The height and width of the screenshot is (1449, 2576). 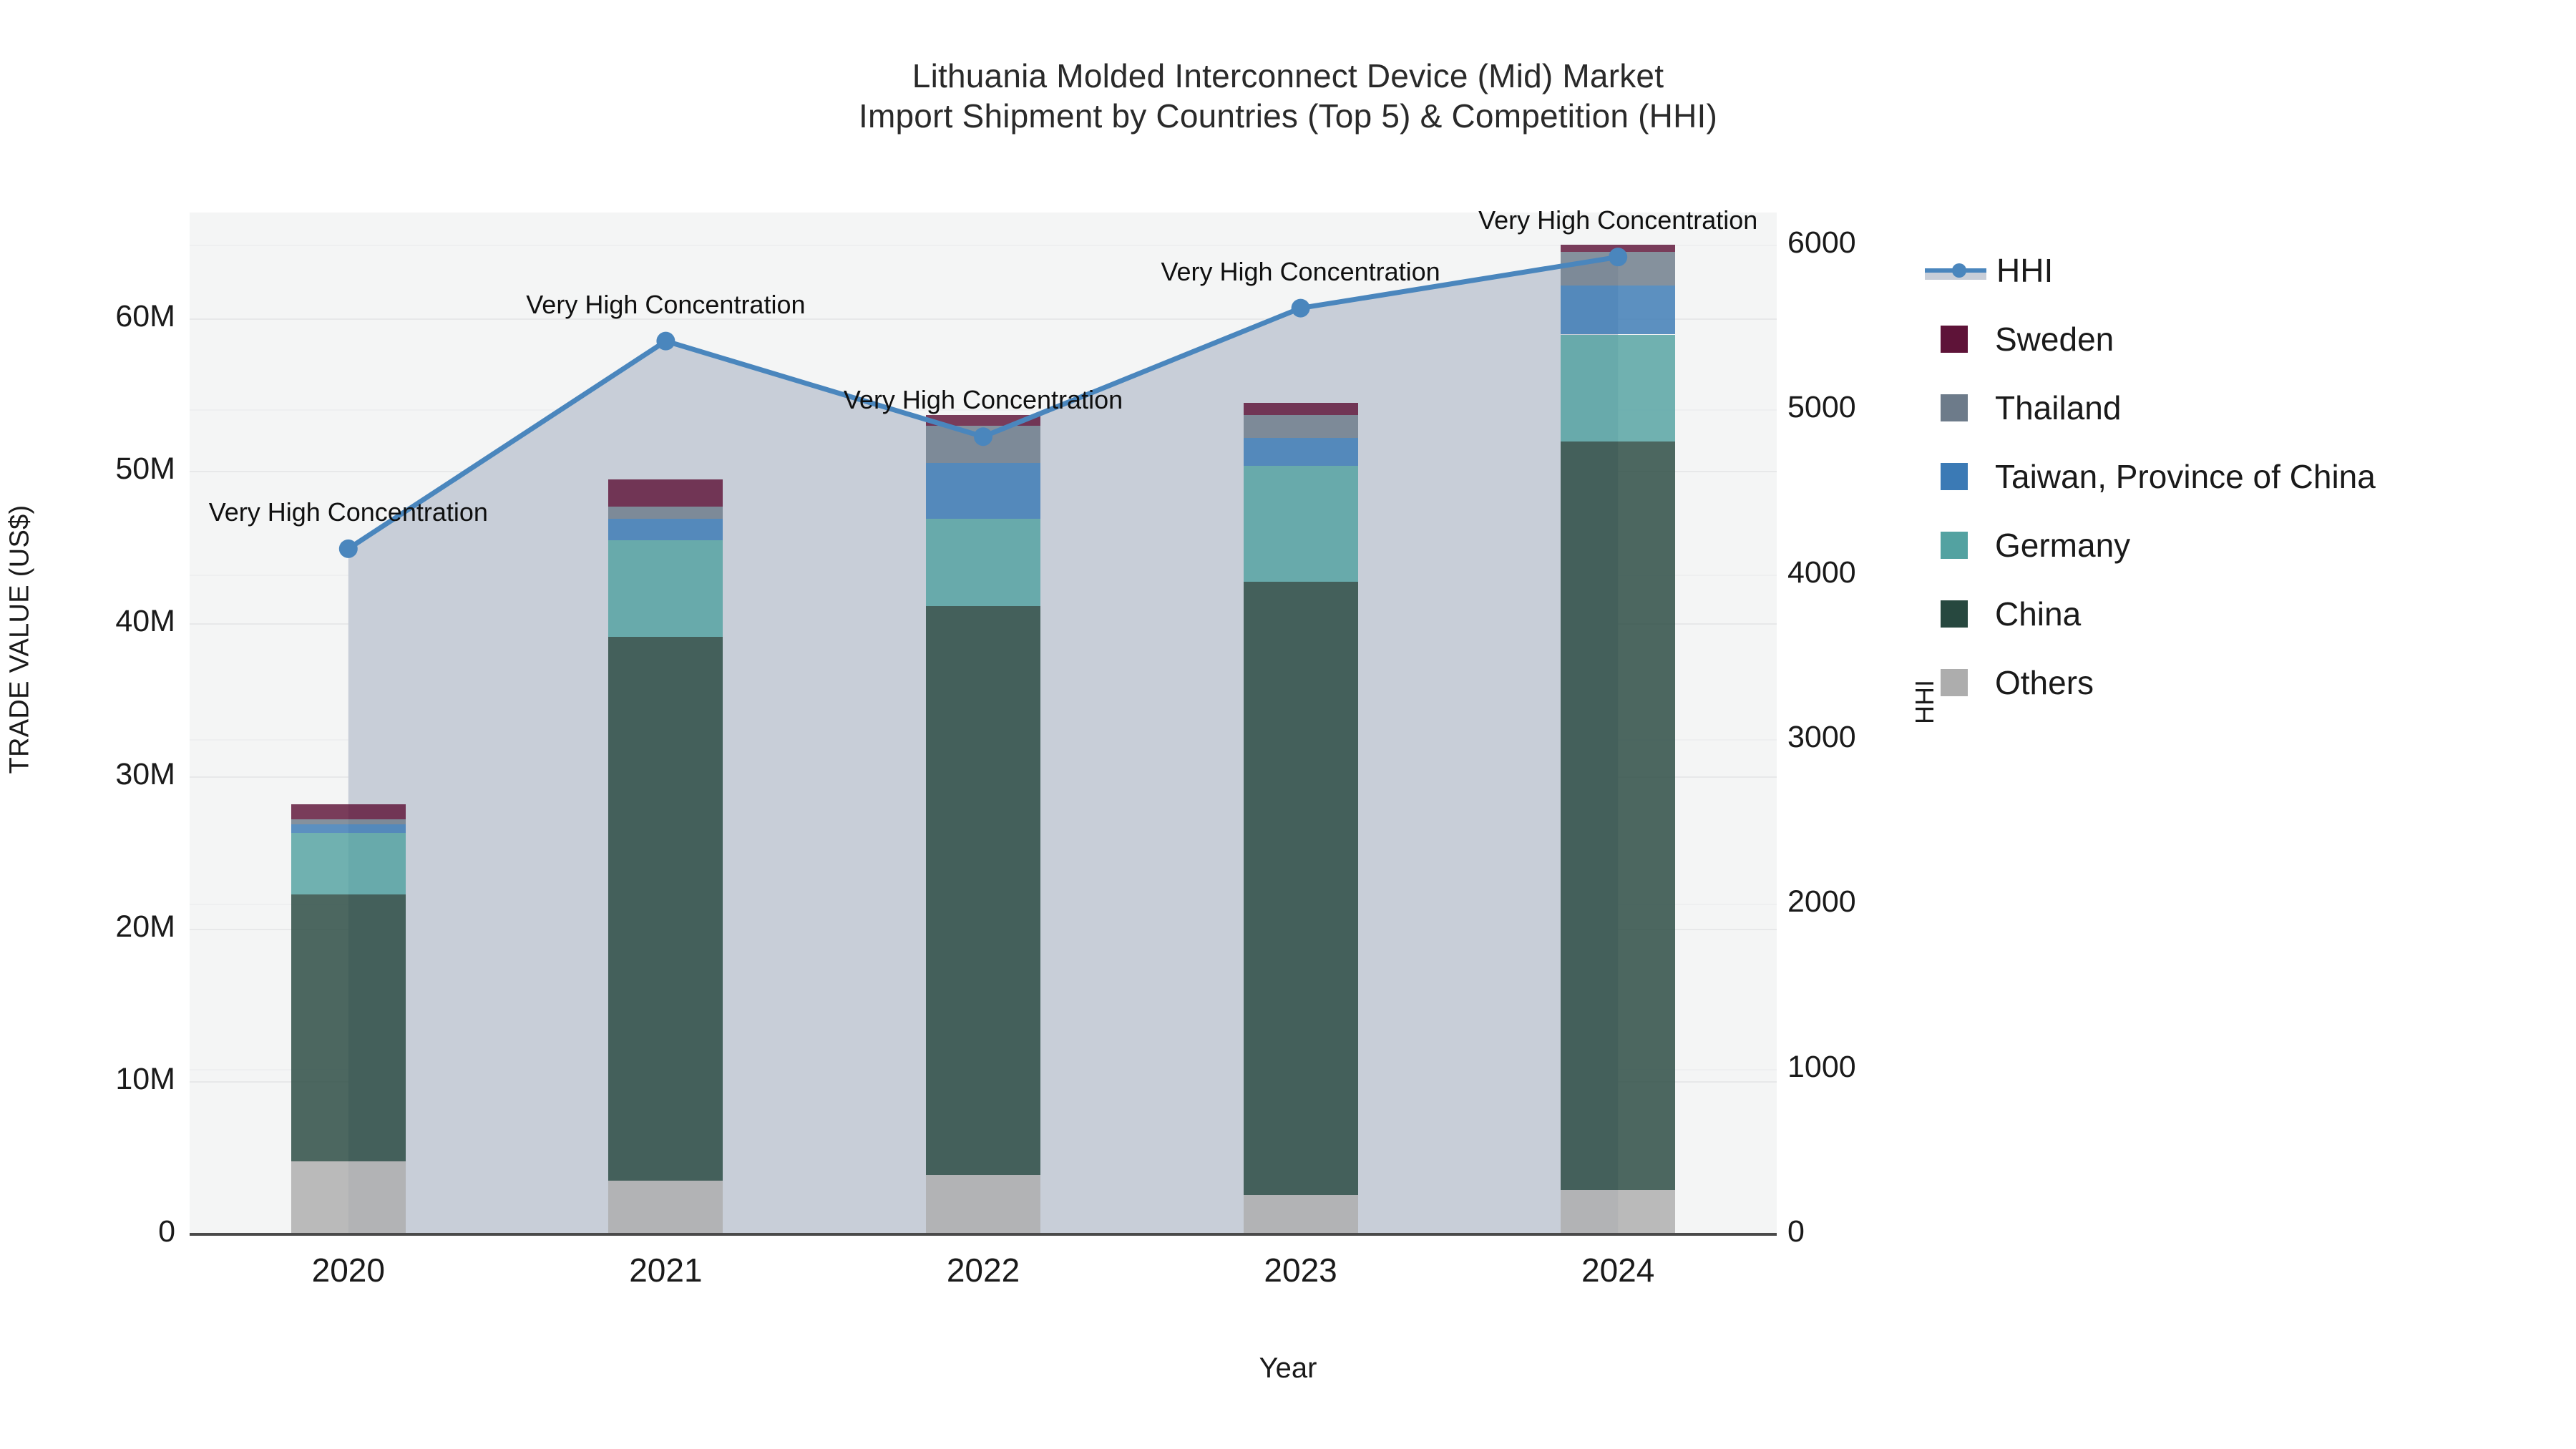 I want to click on gridline-major, so click(x=983, y=319).